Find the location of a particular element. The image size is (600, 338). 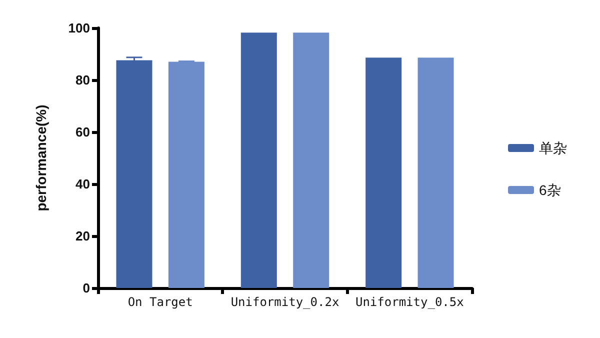

x-tick-label: Uniformity_0.5x is located at coordinates (409, 302).